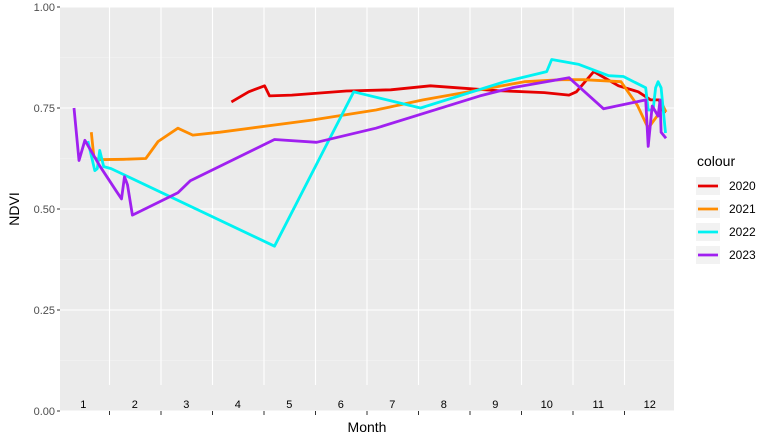 This screenshot has width=773, height=442. Describe the element at coordinates (742, 232) in the screenshot. I see `legend-label-2022: 2022` at that location.